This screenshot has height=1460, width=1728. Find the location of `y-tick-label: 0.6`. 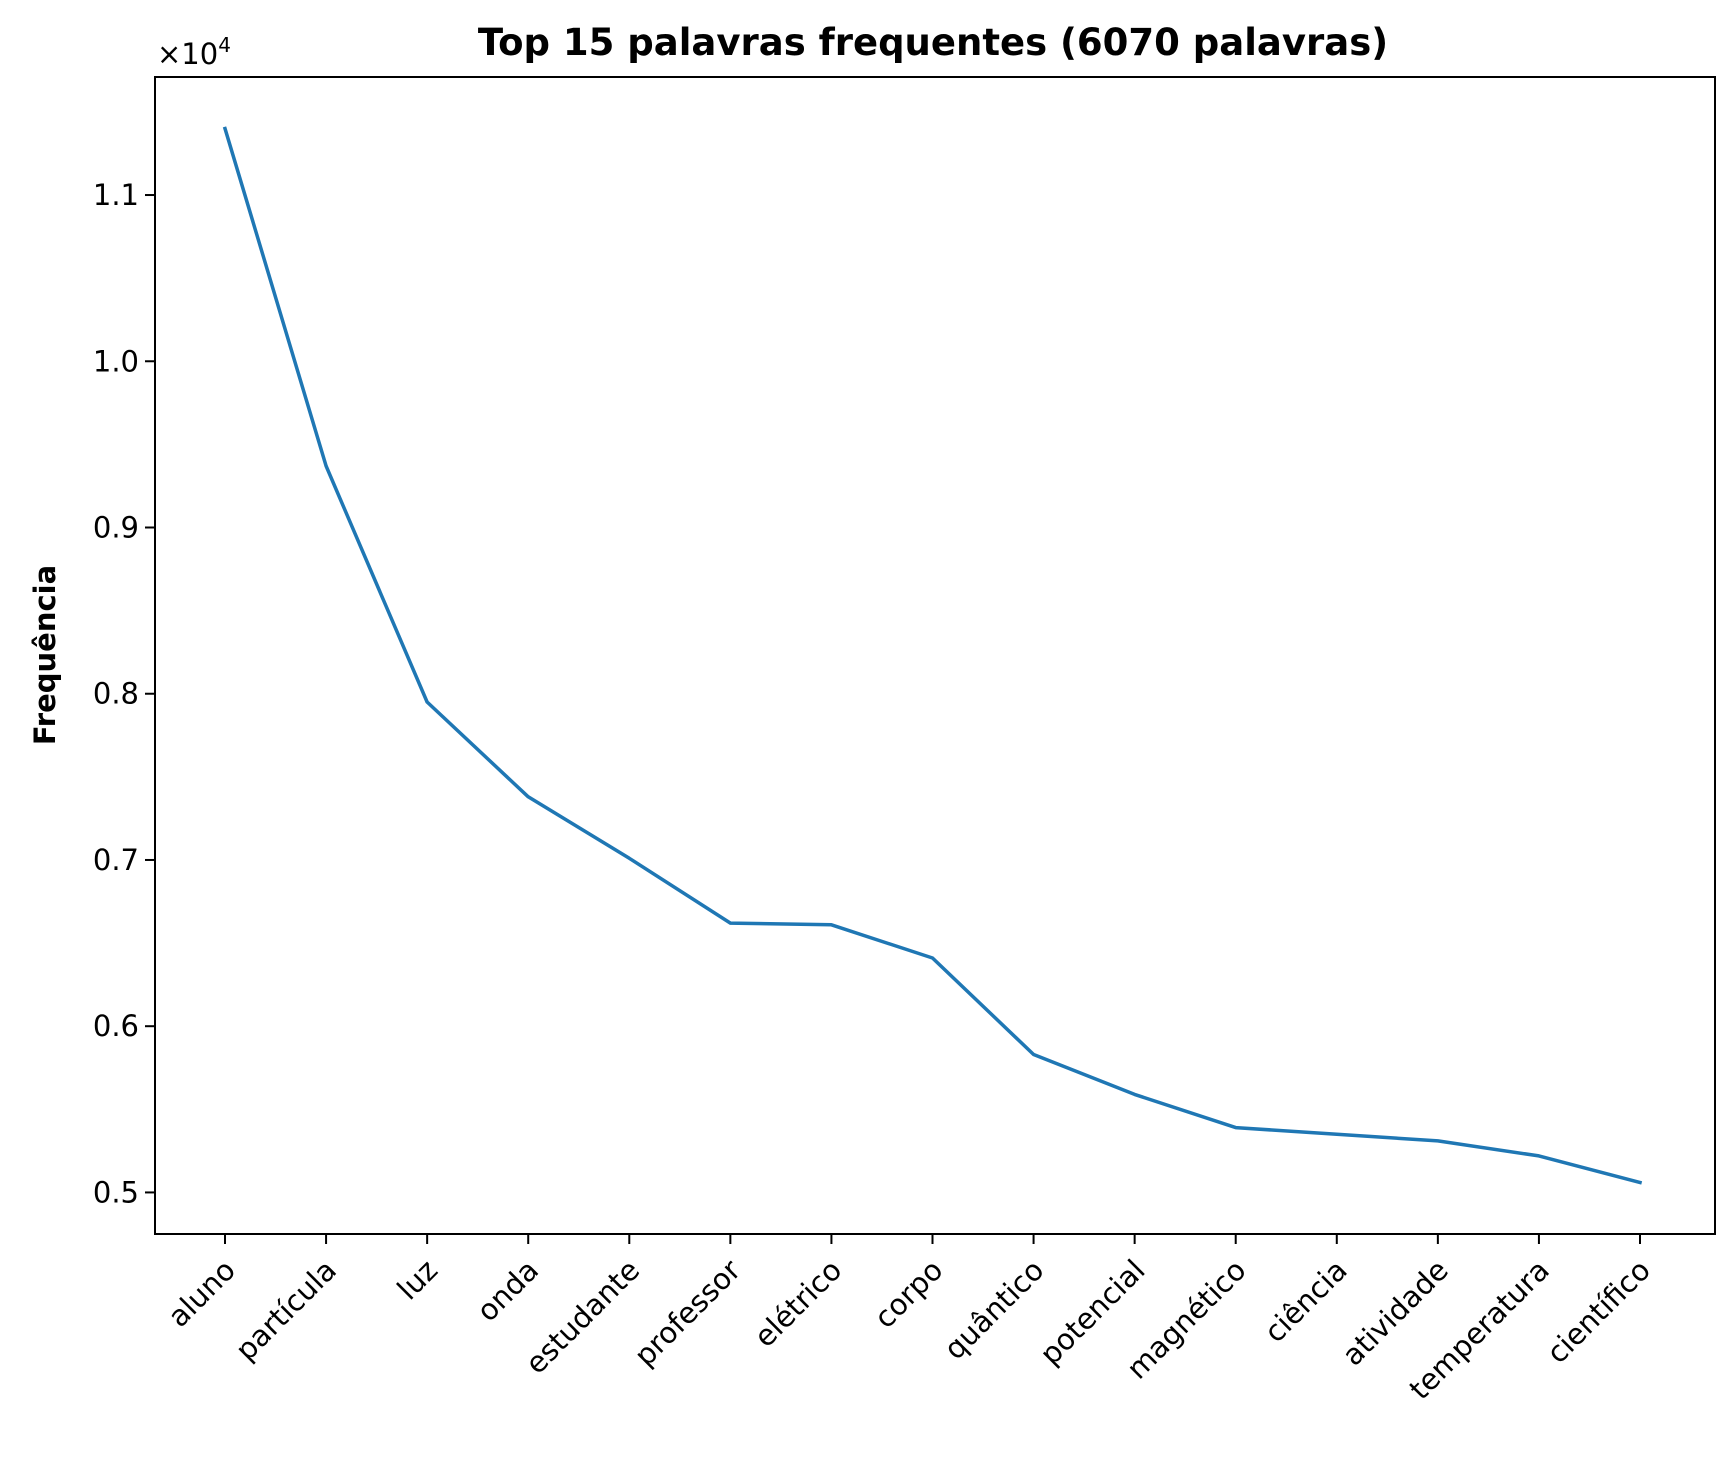

y-tick-label: 0.6 is located at coordinates (116, 1026).